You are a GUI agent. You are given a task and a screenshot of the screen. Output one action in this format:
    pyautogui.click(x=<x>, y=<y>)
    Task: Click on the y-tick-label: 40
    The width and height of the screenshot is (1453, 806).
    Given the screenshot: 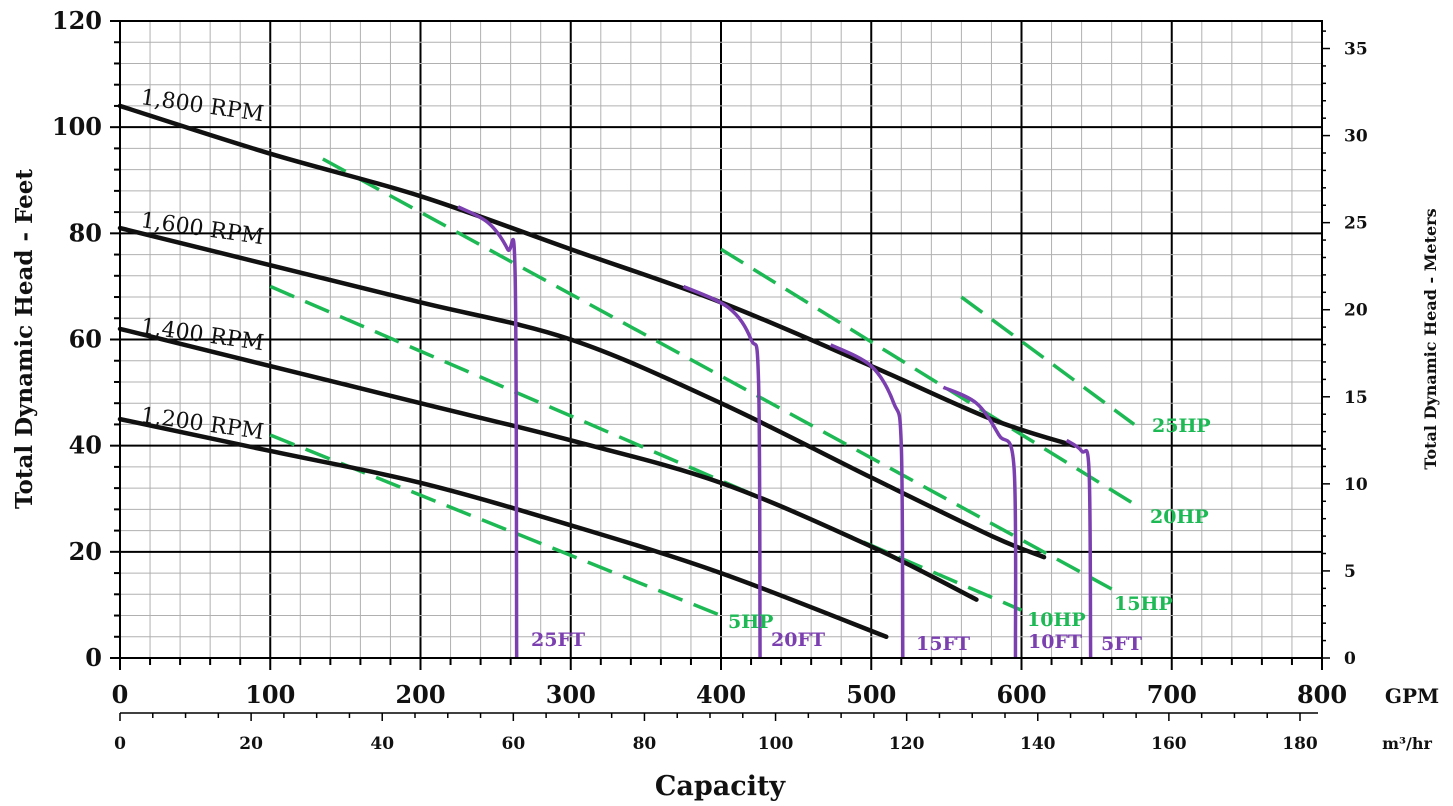 What is the action you would take?
    pyautogui.click(x=85, y=445)
    